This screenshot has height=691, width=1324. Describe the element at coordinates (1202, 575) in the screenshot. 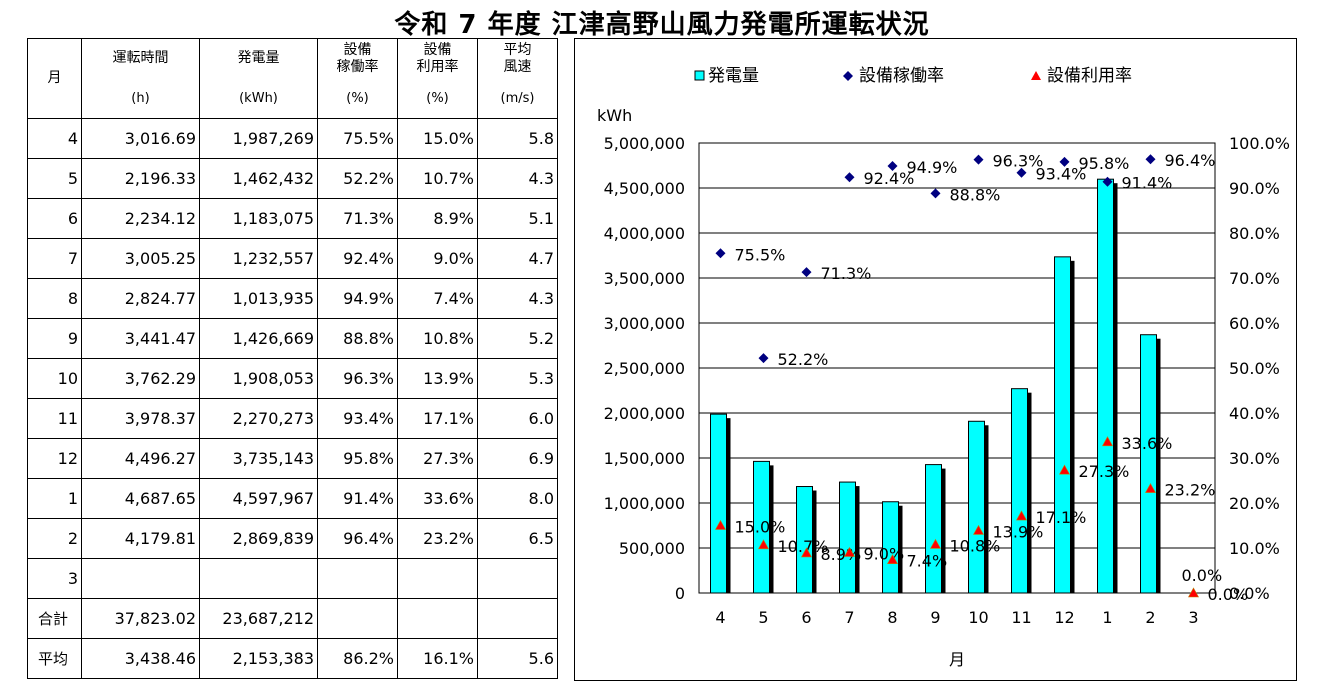

I see `extra-data-label: 0.0%` at that location.